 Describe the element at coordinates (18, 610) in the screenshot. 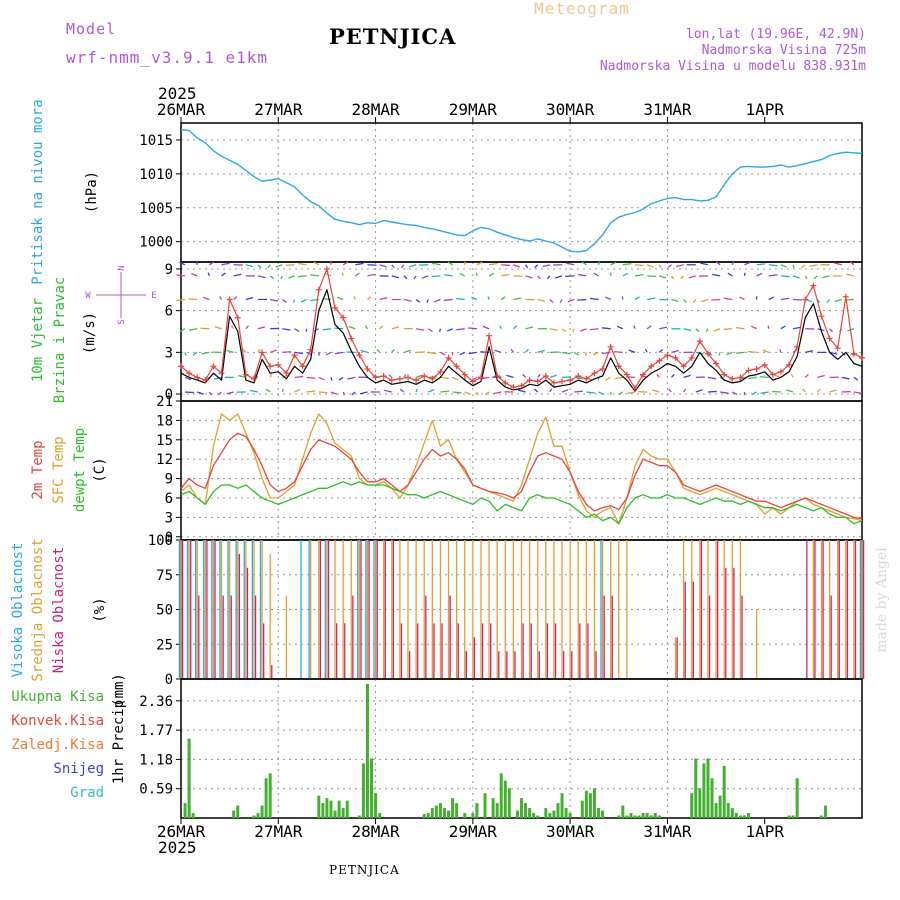

I see `cloud-ylabel-high: Visoka Oblacnost` at that location.